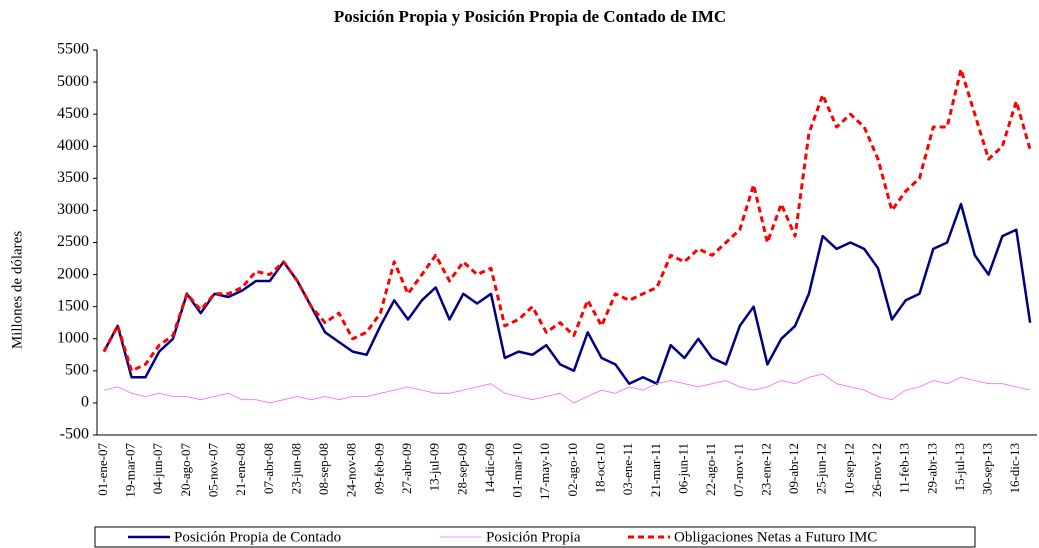  I want to click on y-tick-label: 4000, so click(73, 145).